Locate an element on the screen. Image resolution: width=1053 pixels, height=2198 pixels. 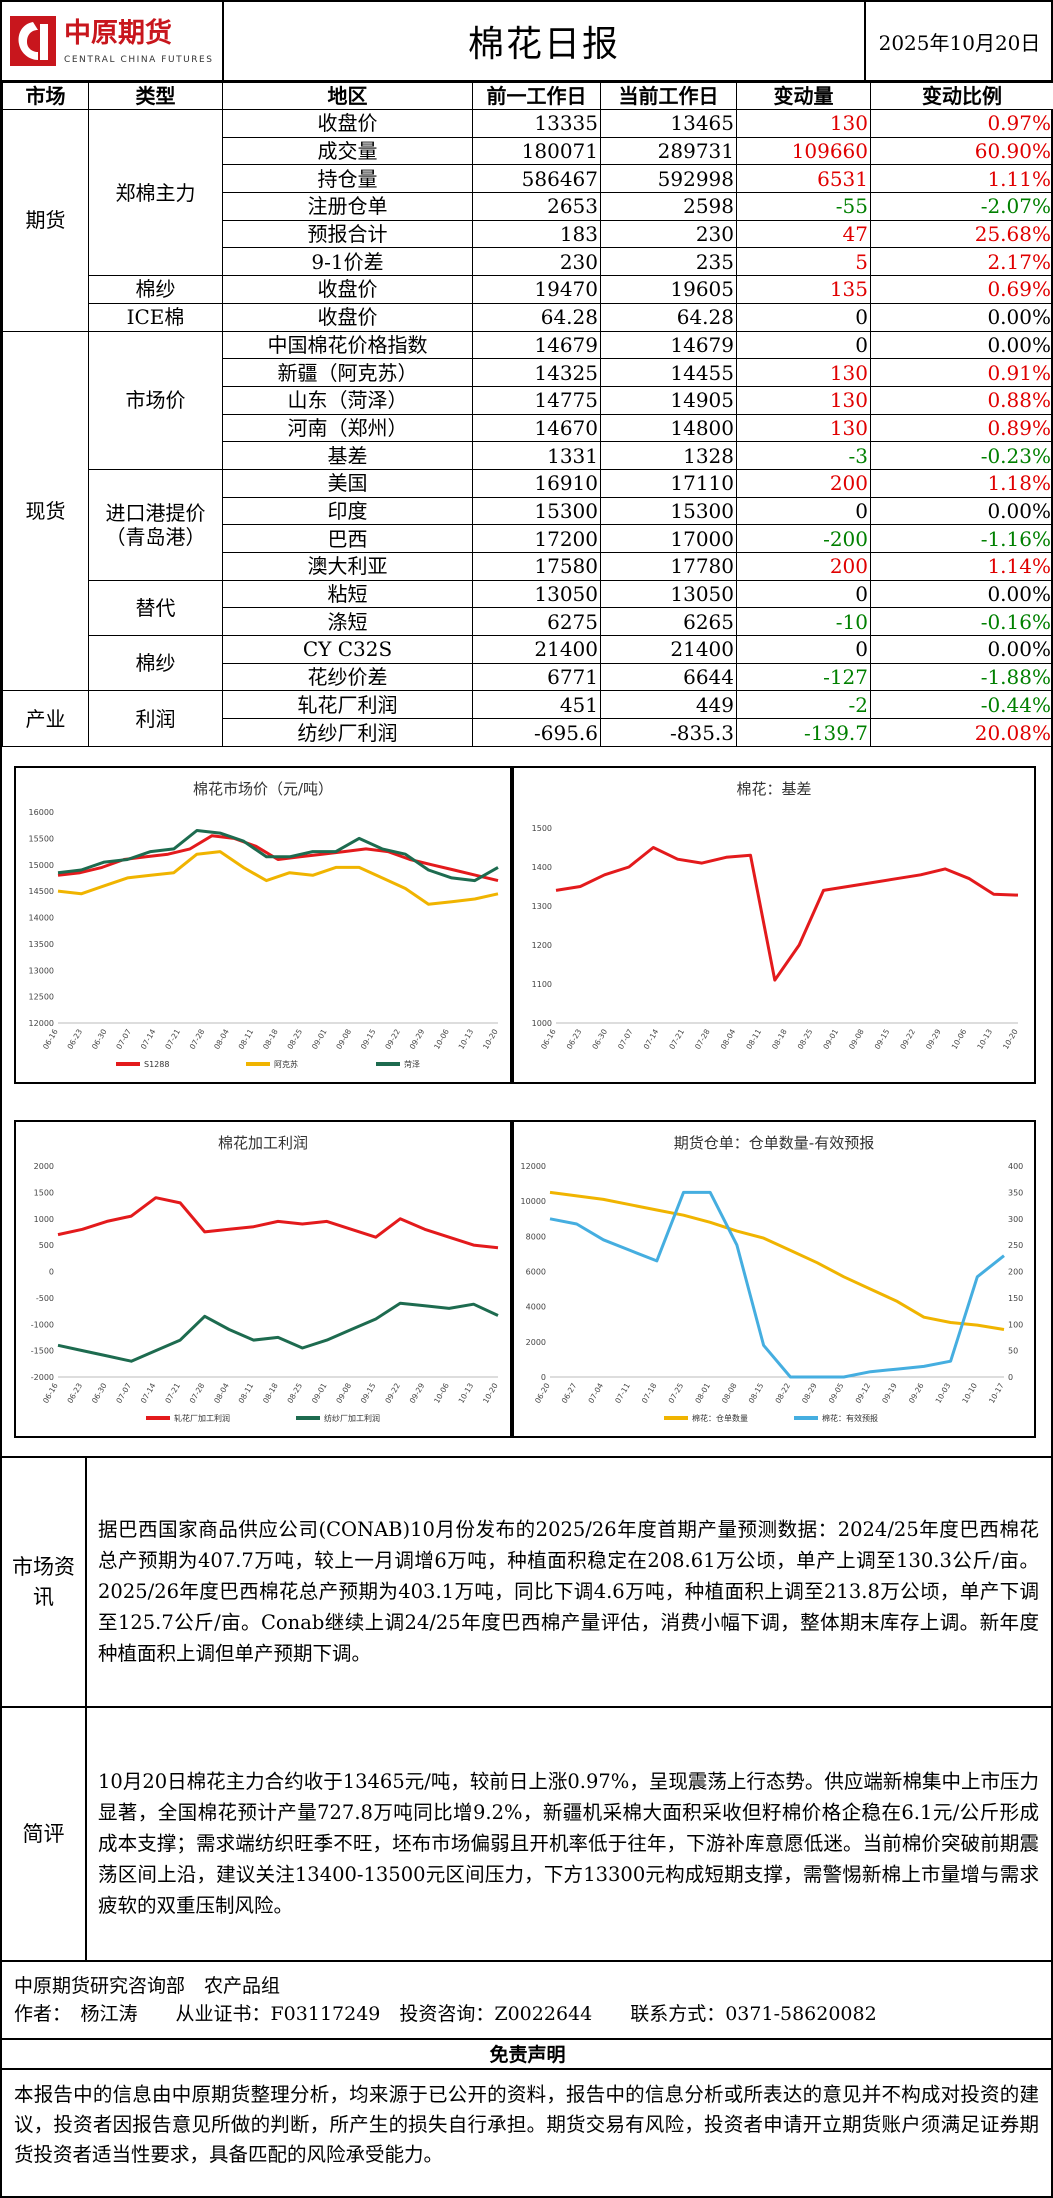
change-cell: -127 is located at coordinates (803, 677).